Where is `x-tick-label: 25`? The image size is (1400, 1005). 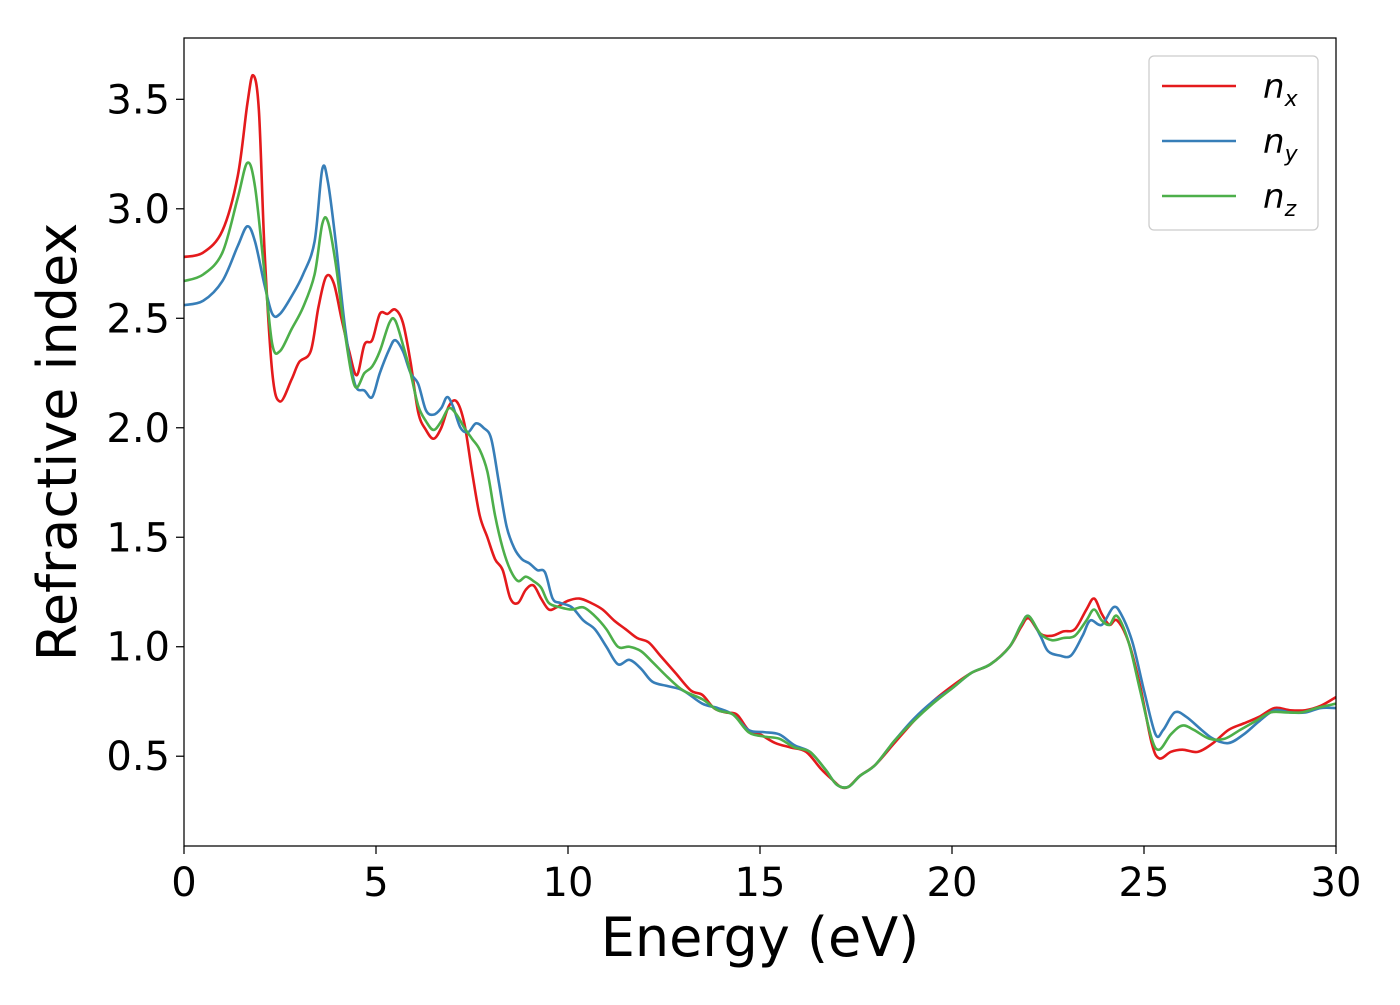
x-tick-label: 25 is located at coordinates (1144, 883).